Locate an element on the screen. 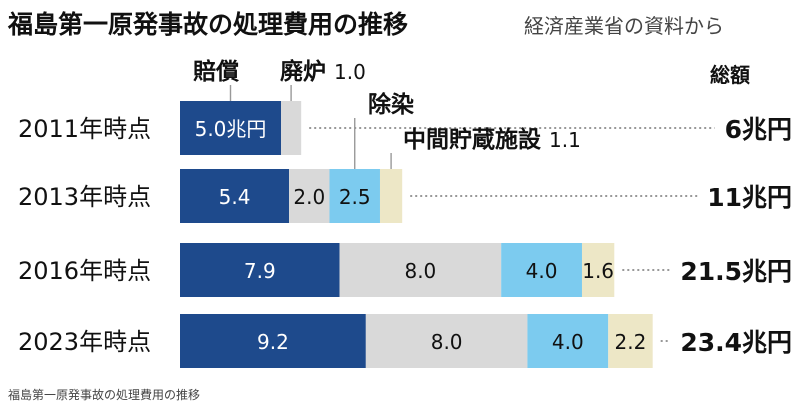 Image resolution: width=812 pixels, height=410 pixels. segment-label: 1.6 is located at coordinates (598, 271).